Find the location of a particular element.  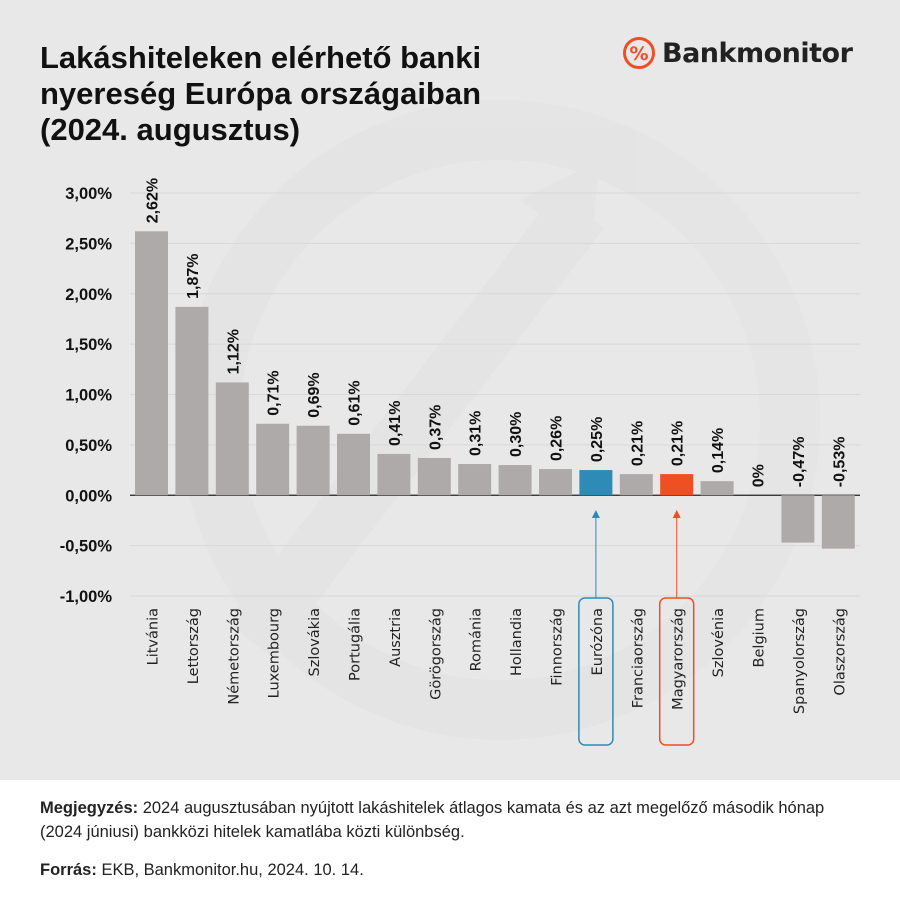

bar-Ausztria is located at coordinates (394, 474).